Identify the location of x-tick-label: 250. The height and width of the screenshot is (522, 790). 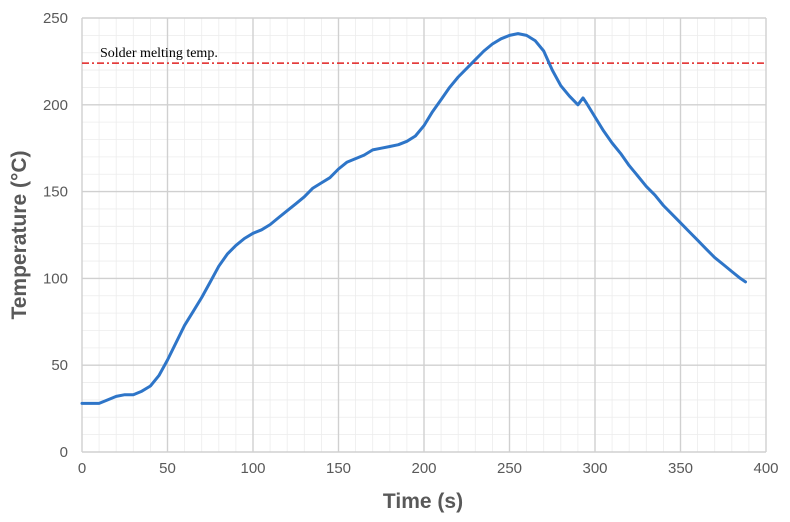
(509, 468).